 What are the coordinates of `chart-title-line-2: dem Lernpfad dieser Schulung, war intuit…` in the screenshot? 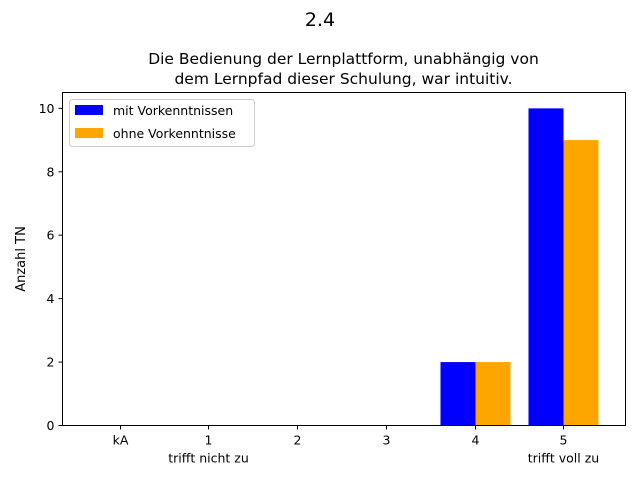 It's located at (343, 79).